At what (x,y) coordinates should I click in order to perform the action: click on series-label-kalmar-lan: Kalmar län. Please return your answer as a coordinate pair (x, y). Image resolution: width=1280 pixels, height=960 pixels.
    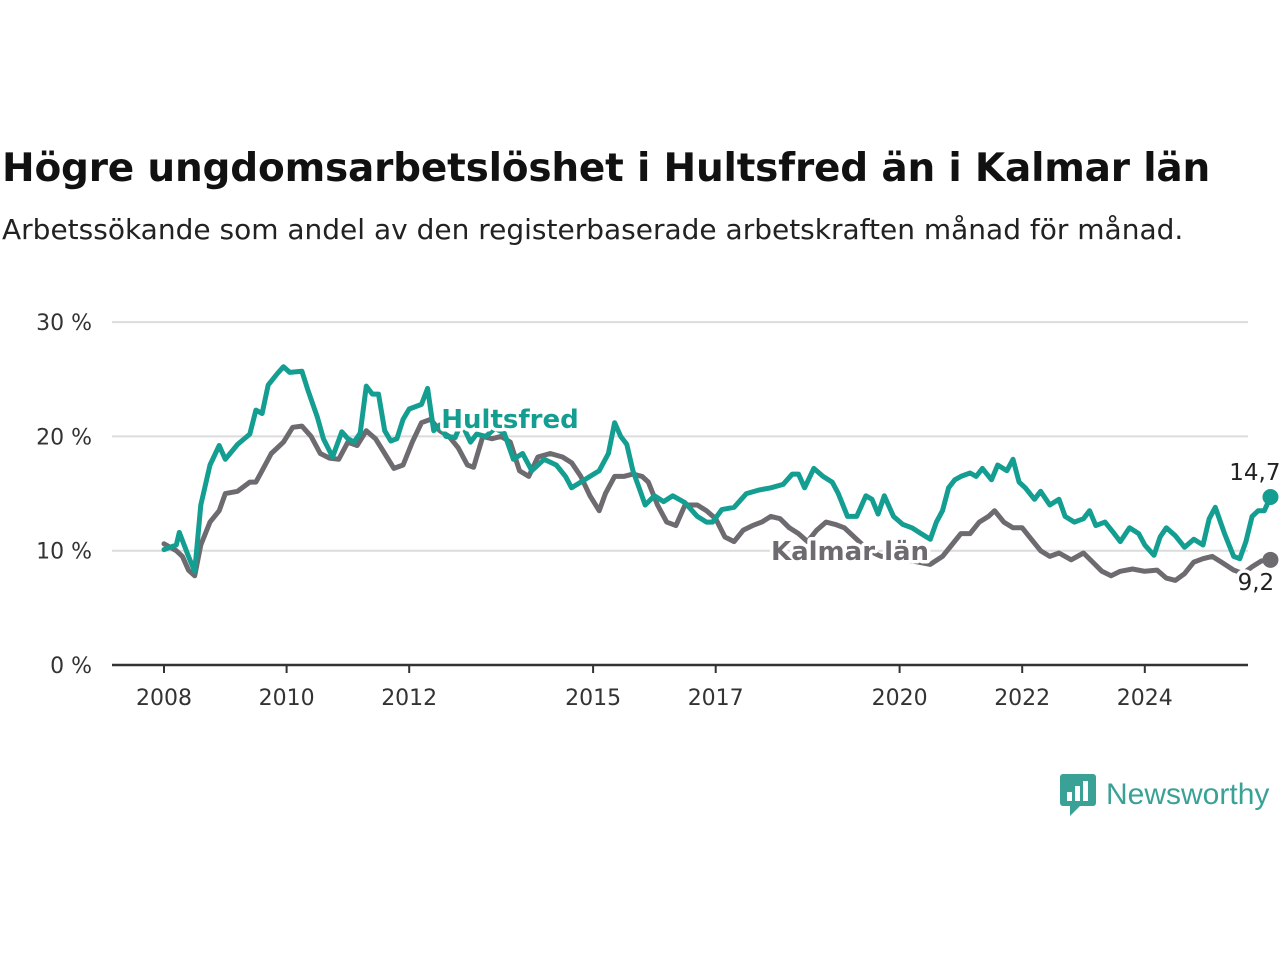
    Looking at the image, I should click on (850, 552).